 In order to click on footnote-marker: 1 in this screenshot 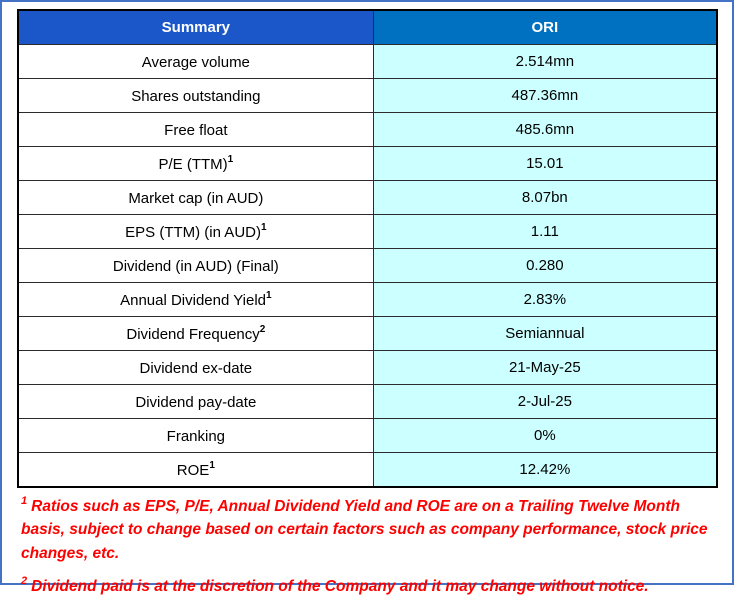, I will do `click(24, 501)`.